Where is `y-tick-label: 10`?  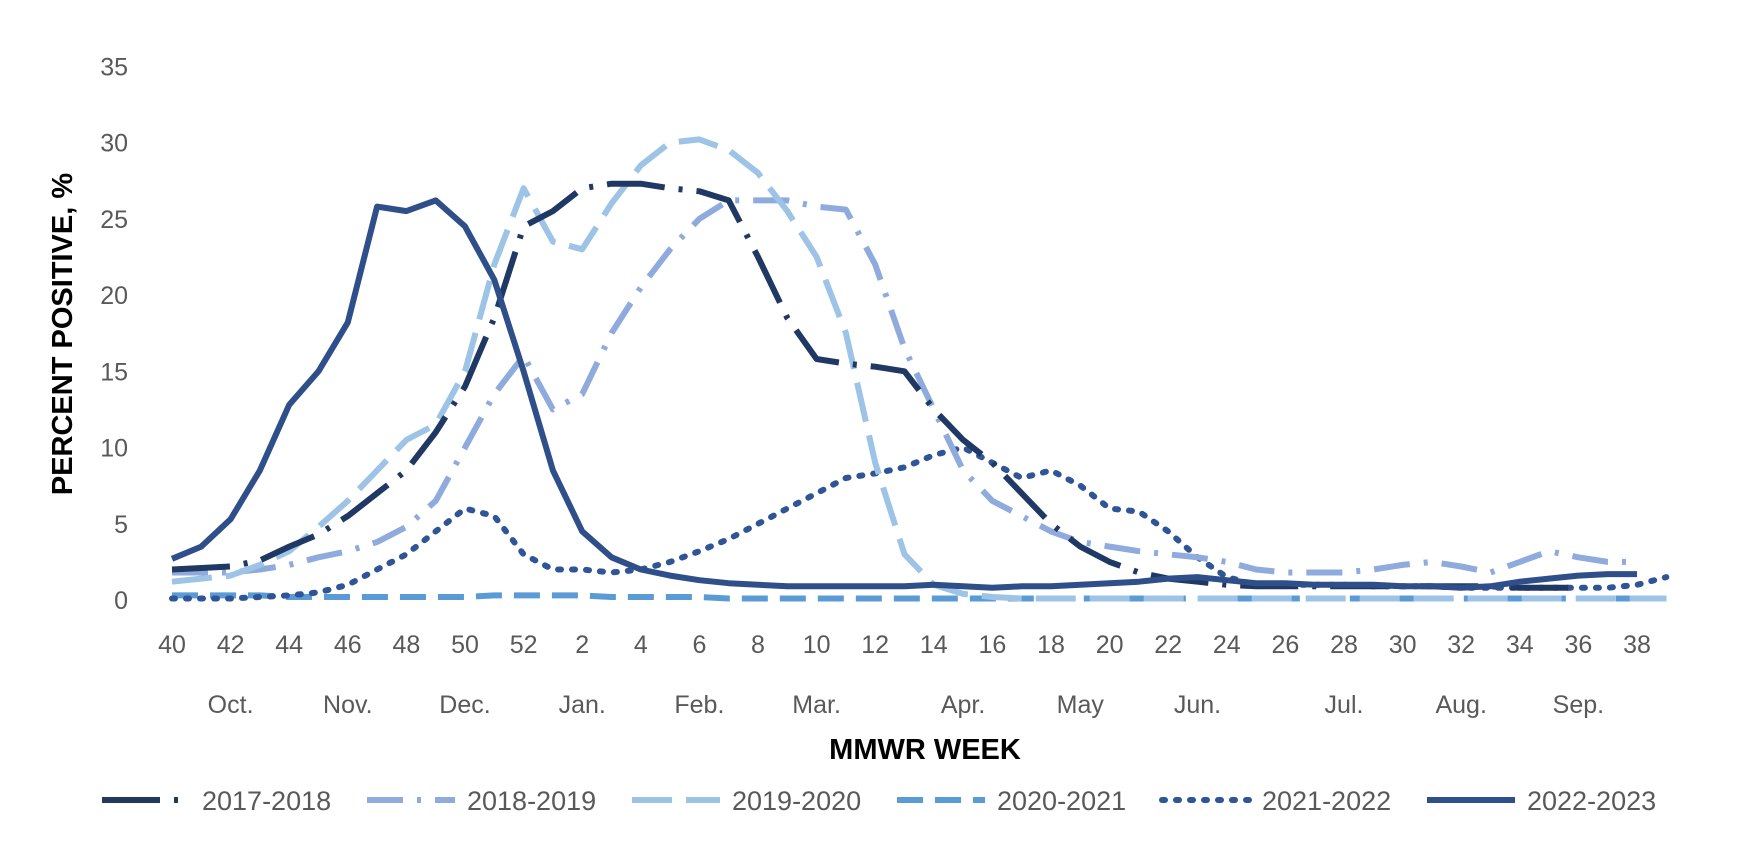 y-tick-label: 10 is located at coordinates (114, 449).